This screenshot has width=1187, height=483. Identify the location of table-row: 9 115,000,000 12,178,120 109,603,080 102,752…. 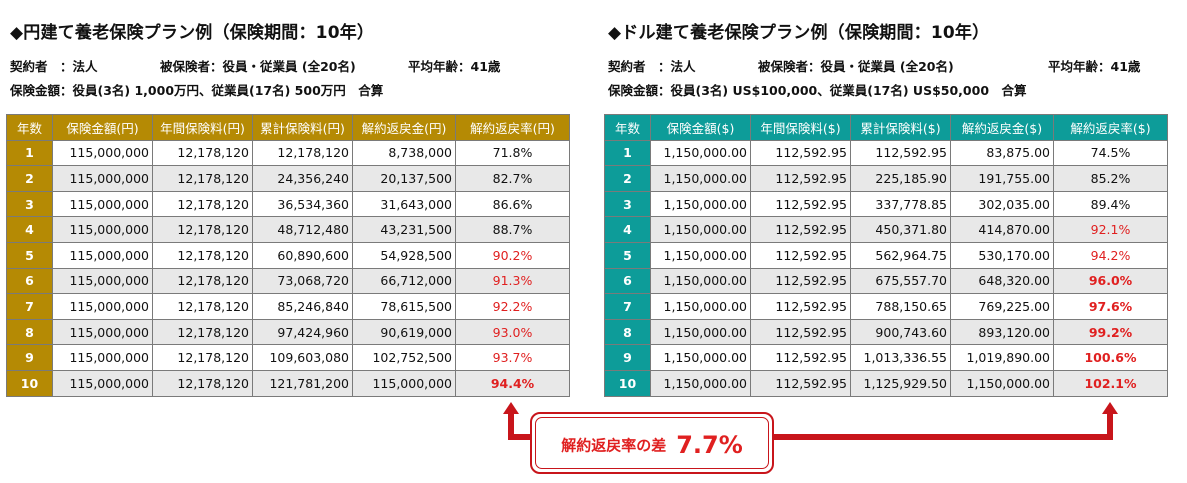
(288, 357).